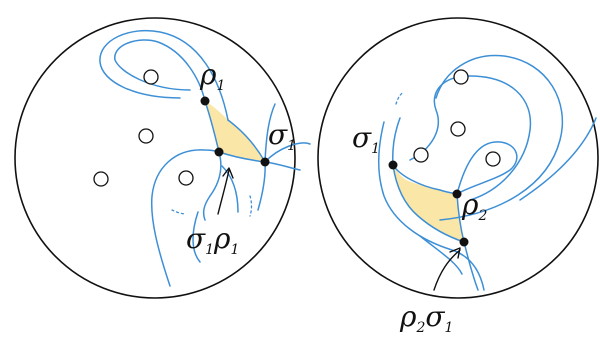  Describe the element at coordinates (282, 136) in the screenshot. I see `left-label-sigma1: σ1` at that location.